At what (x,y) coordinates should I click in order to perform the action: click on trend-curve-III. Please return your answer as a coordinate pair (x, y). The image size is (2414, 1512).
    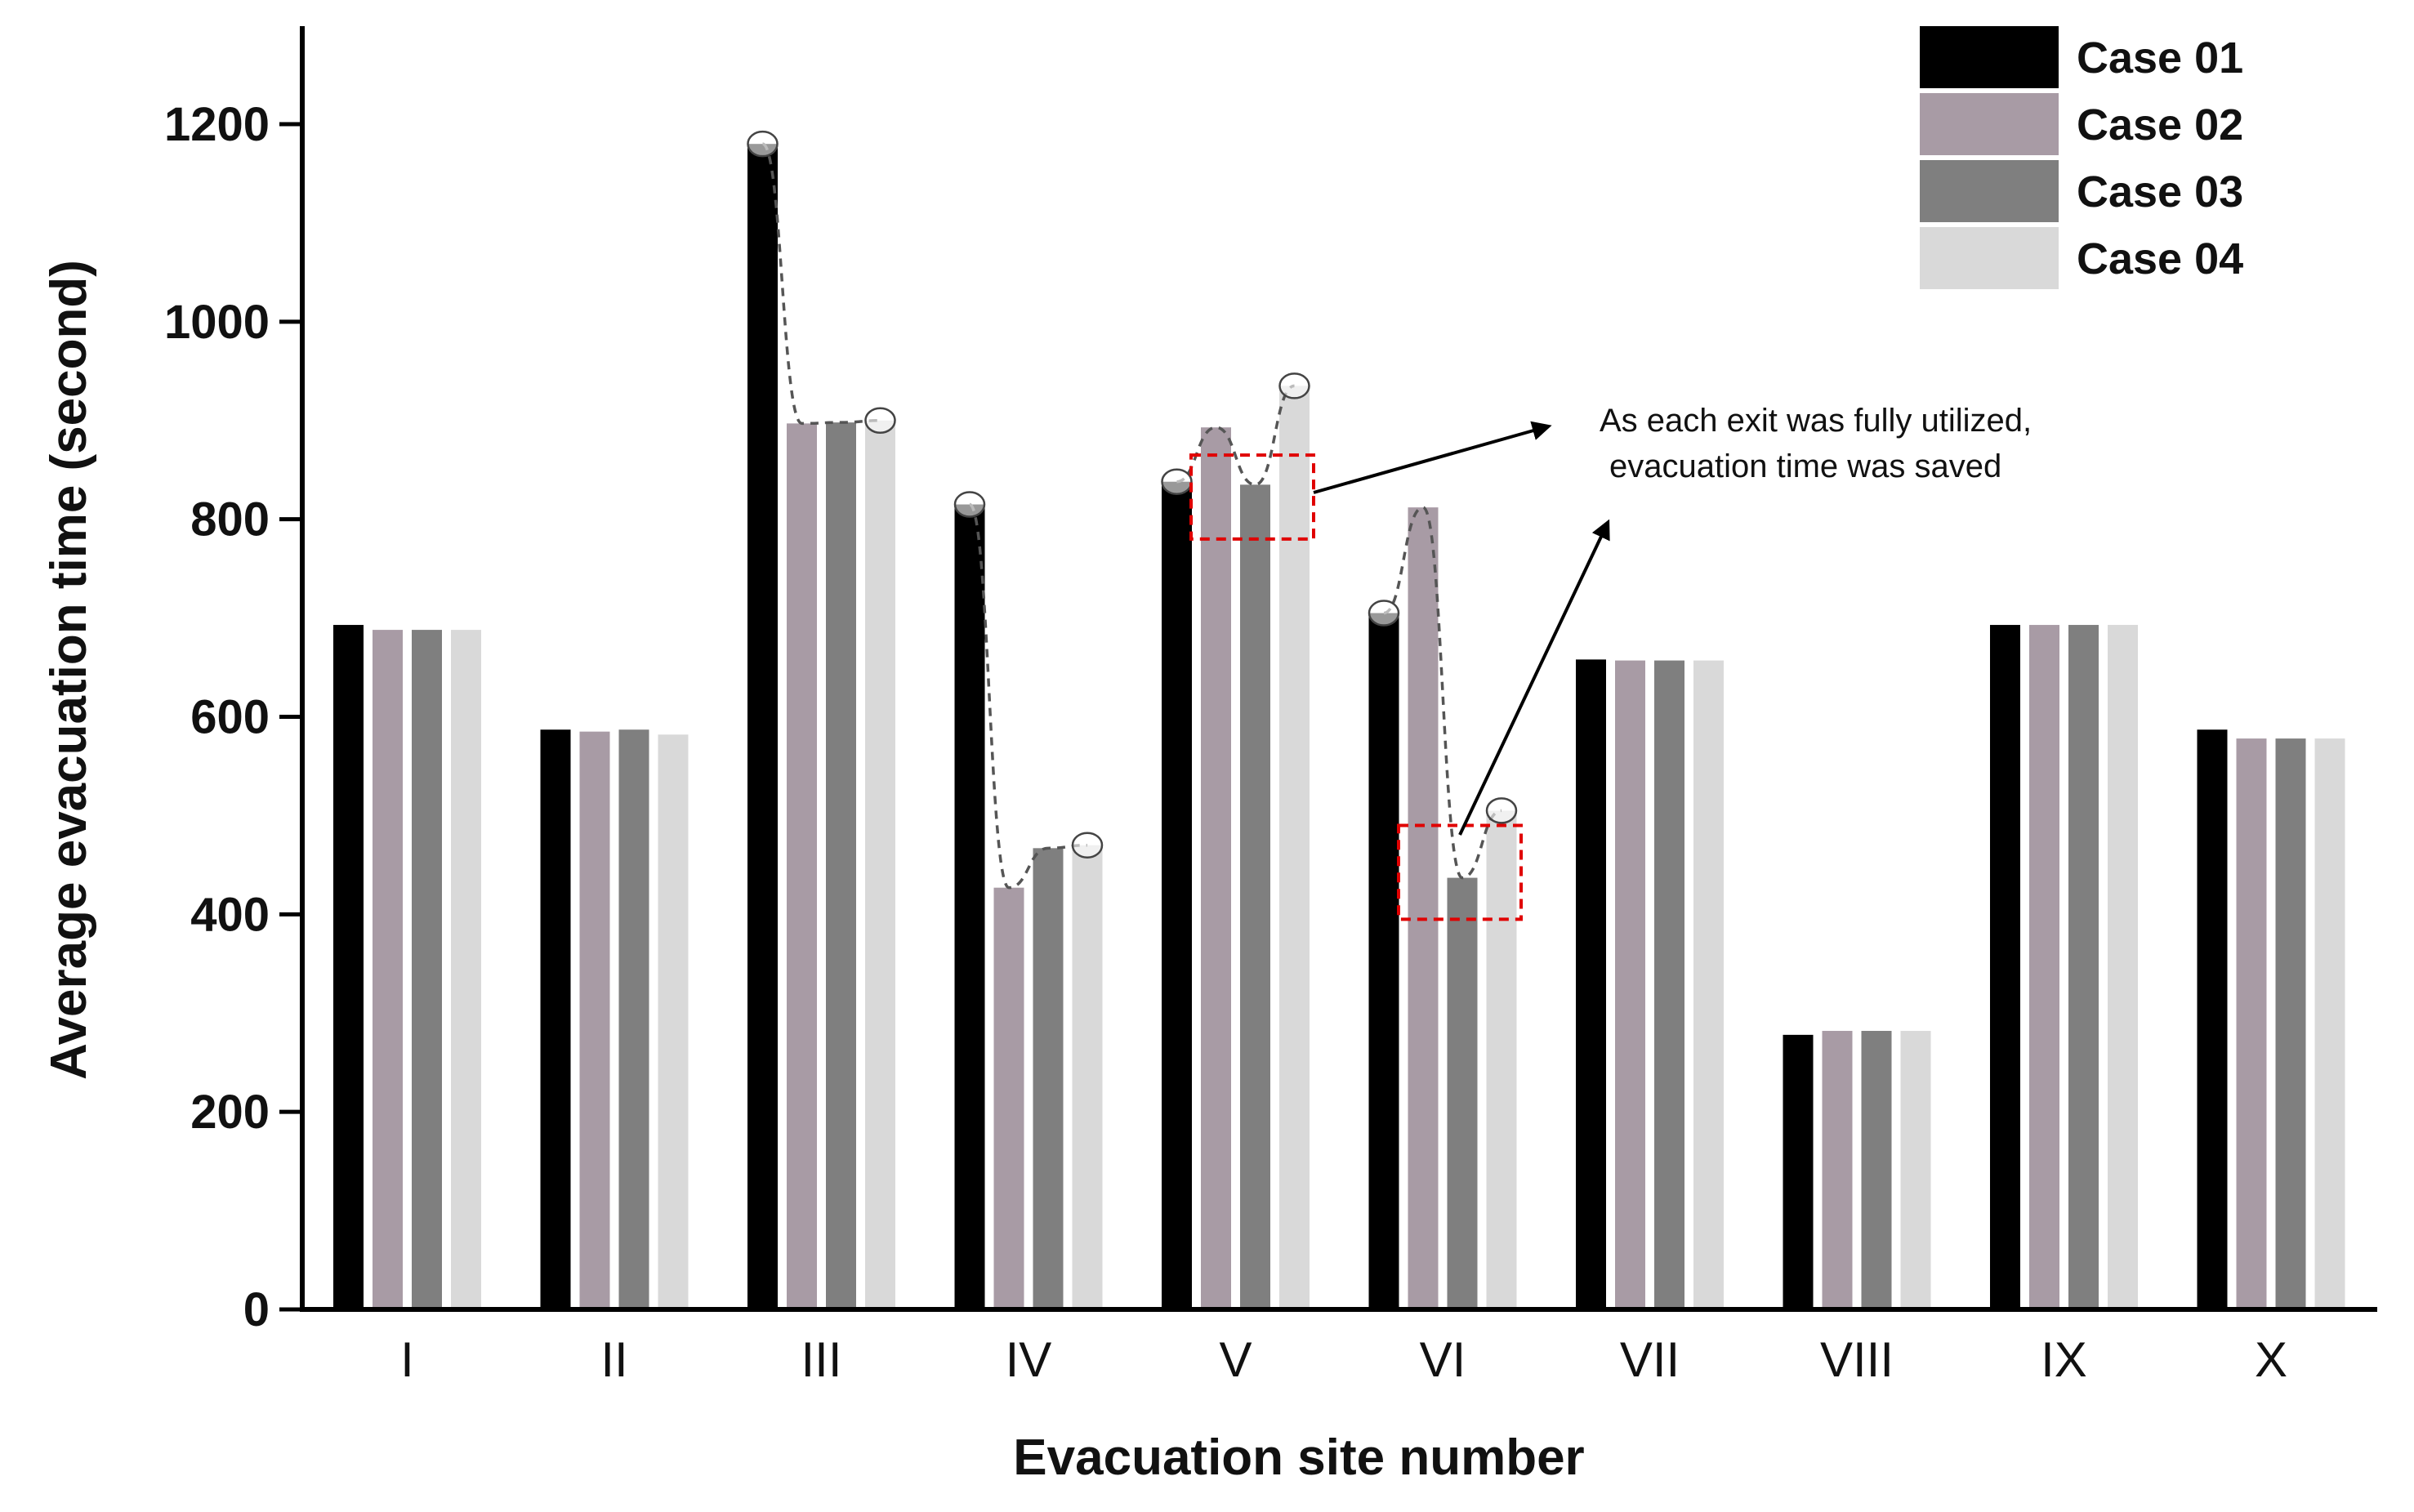
    Looking at the image, I should click on (821, 284).